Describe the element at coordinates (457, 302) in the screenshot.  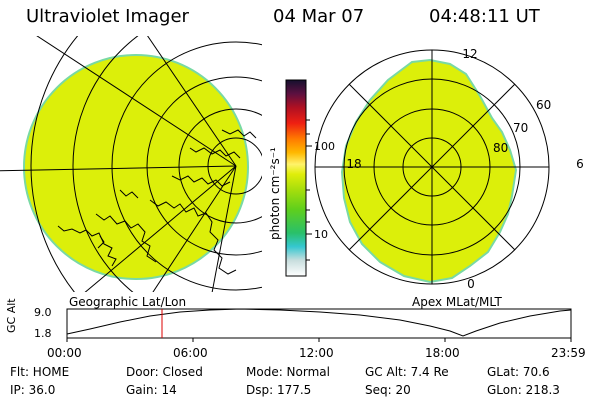
I see `apex-panel-caption: Apex MLat/MLT` at that location.